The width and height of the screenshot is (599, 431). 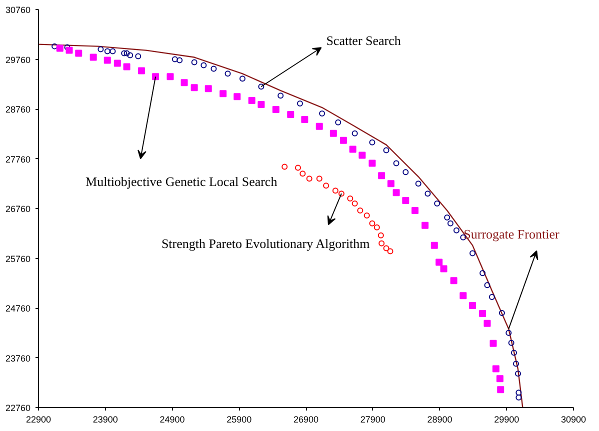 What do you see at coordinates (18, 309) in the screenshot?
I see `y-tick-label: 24760` at bounding box center [18, 309].